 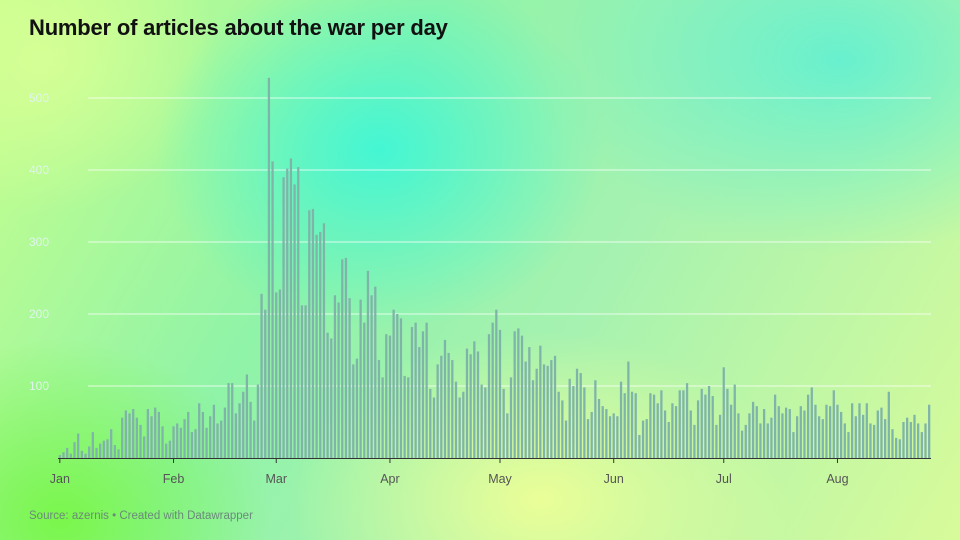 I want to click on x-tick-label: Feb, so click(x=174, y=479).